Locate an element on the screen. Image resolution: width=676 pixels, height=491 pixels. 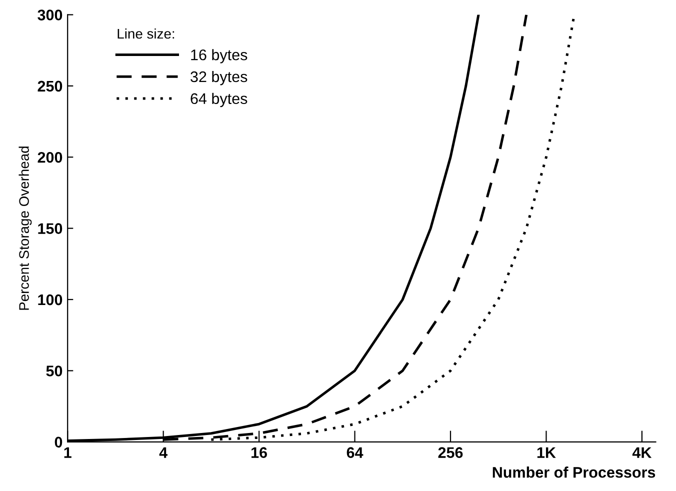
y-tick-label: 0 is located at coordinates (58, 442).